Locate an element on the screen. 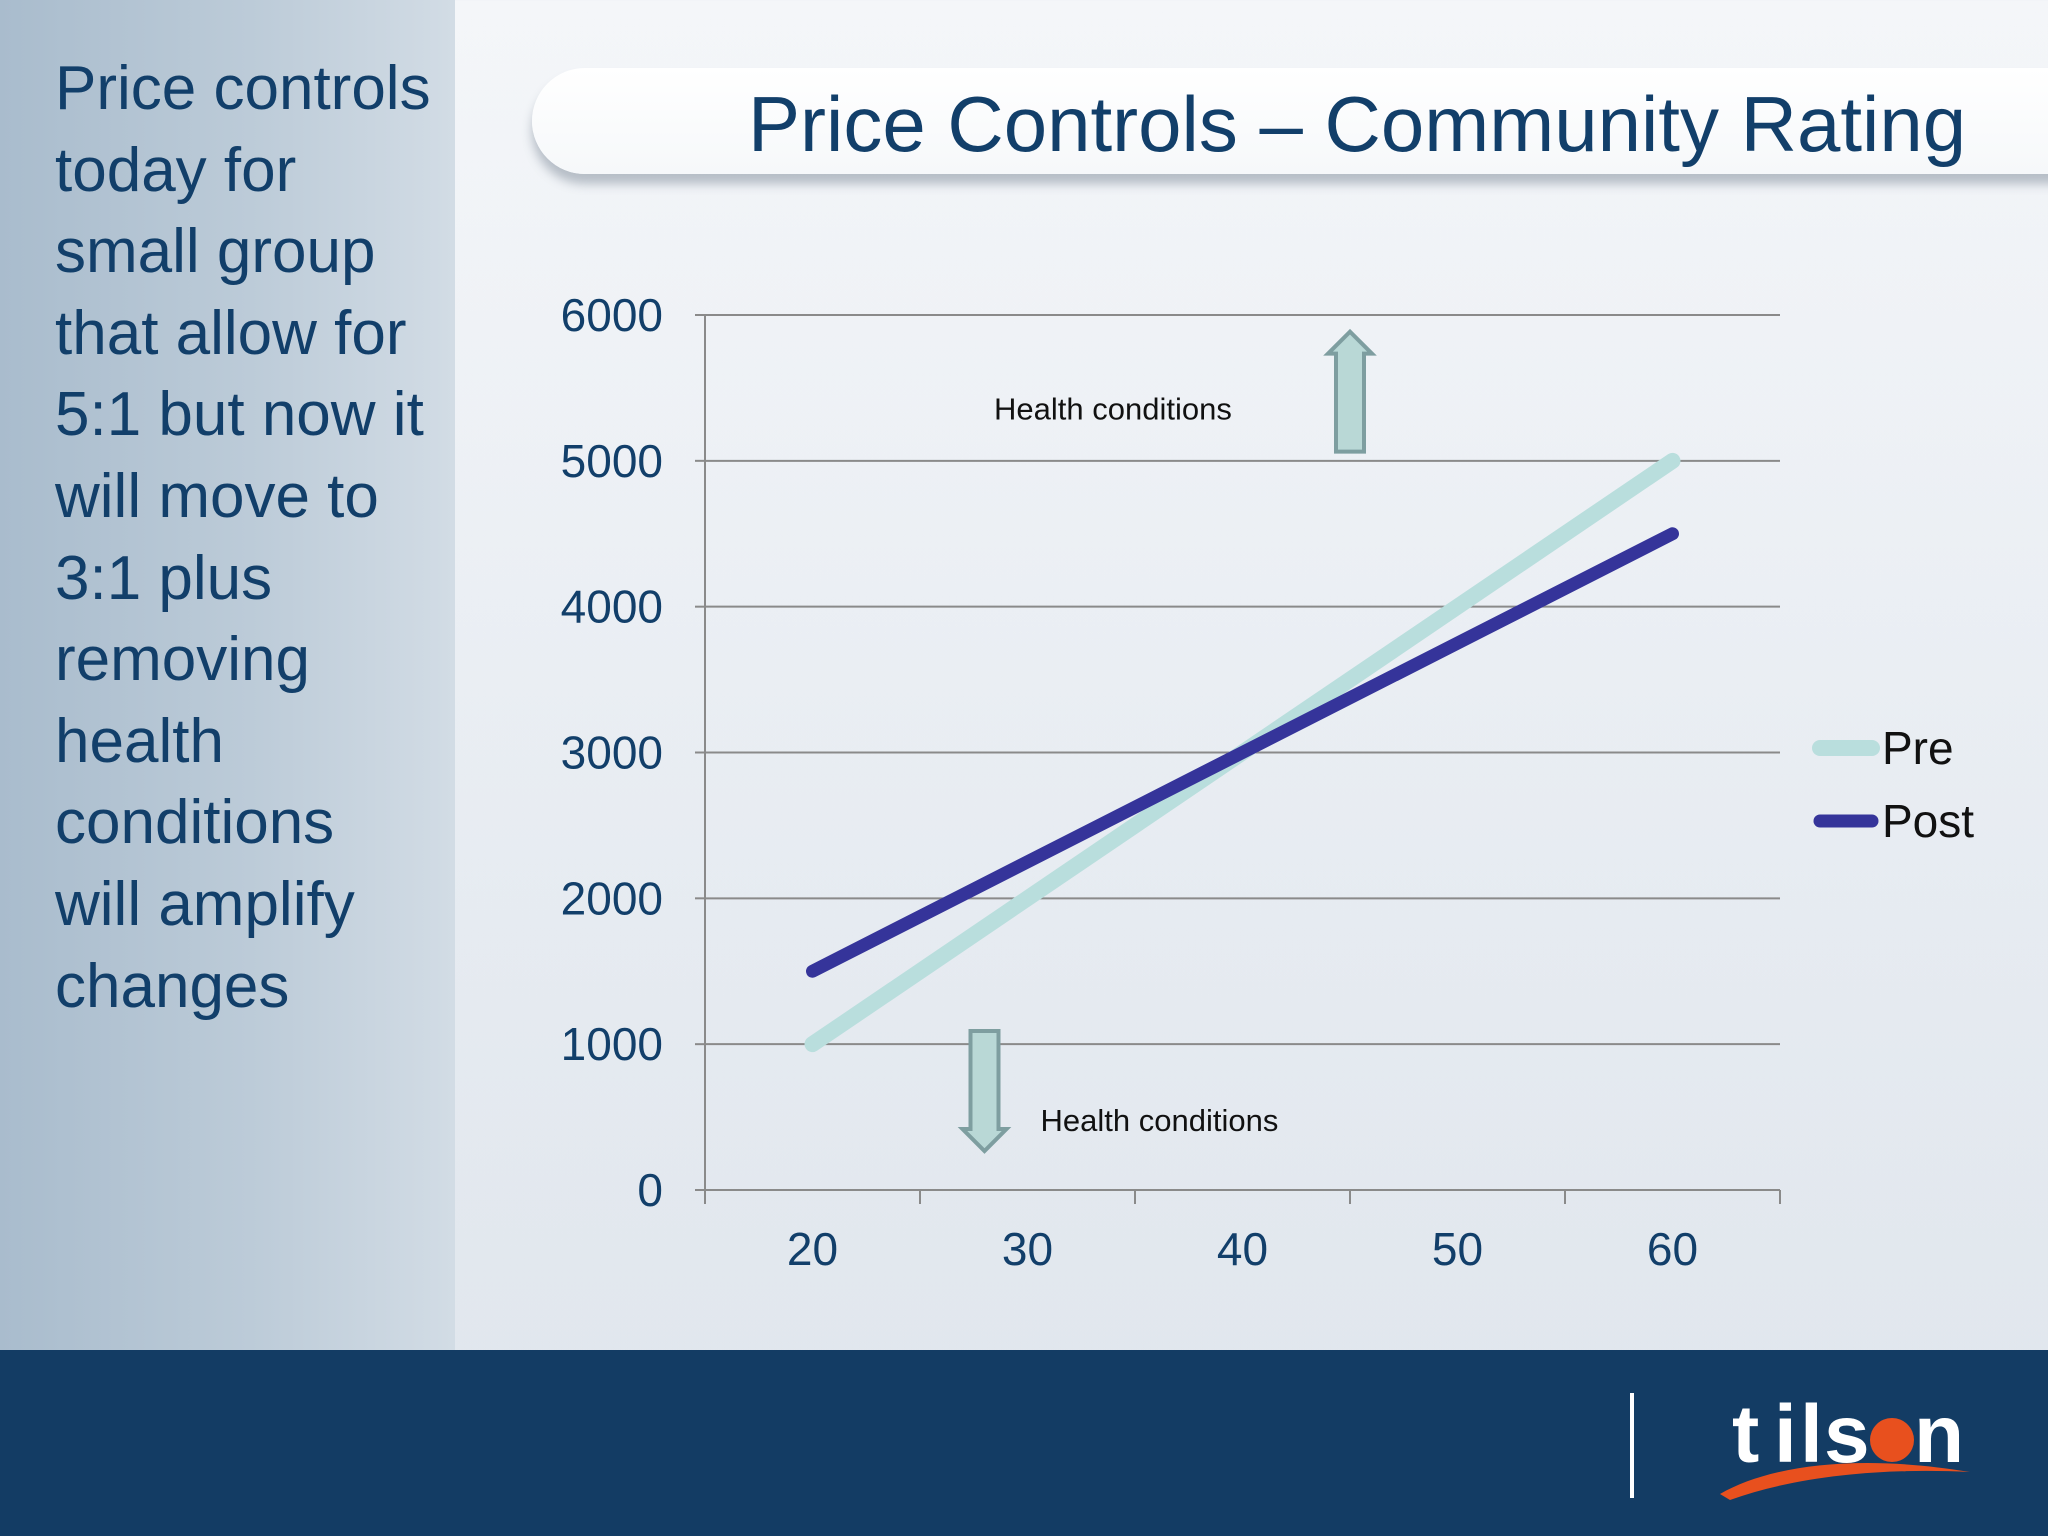 This screenshot has height=1536, width=2048. legend-label-pre: Pre is located at coordinates (1918, 748).